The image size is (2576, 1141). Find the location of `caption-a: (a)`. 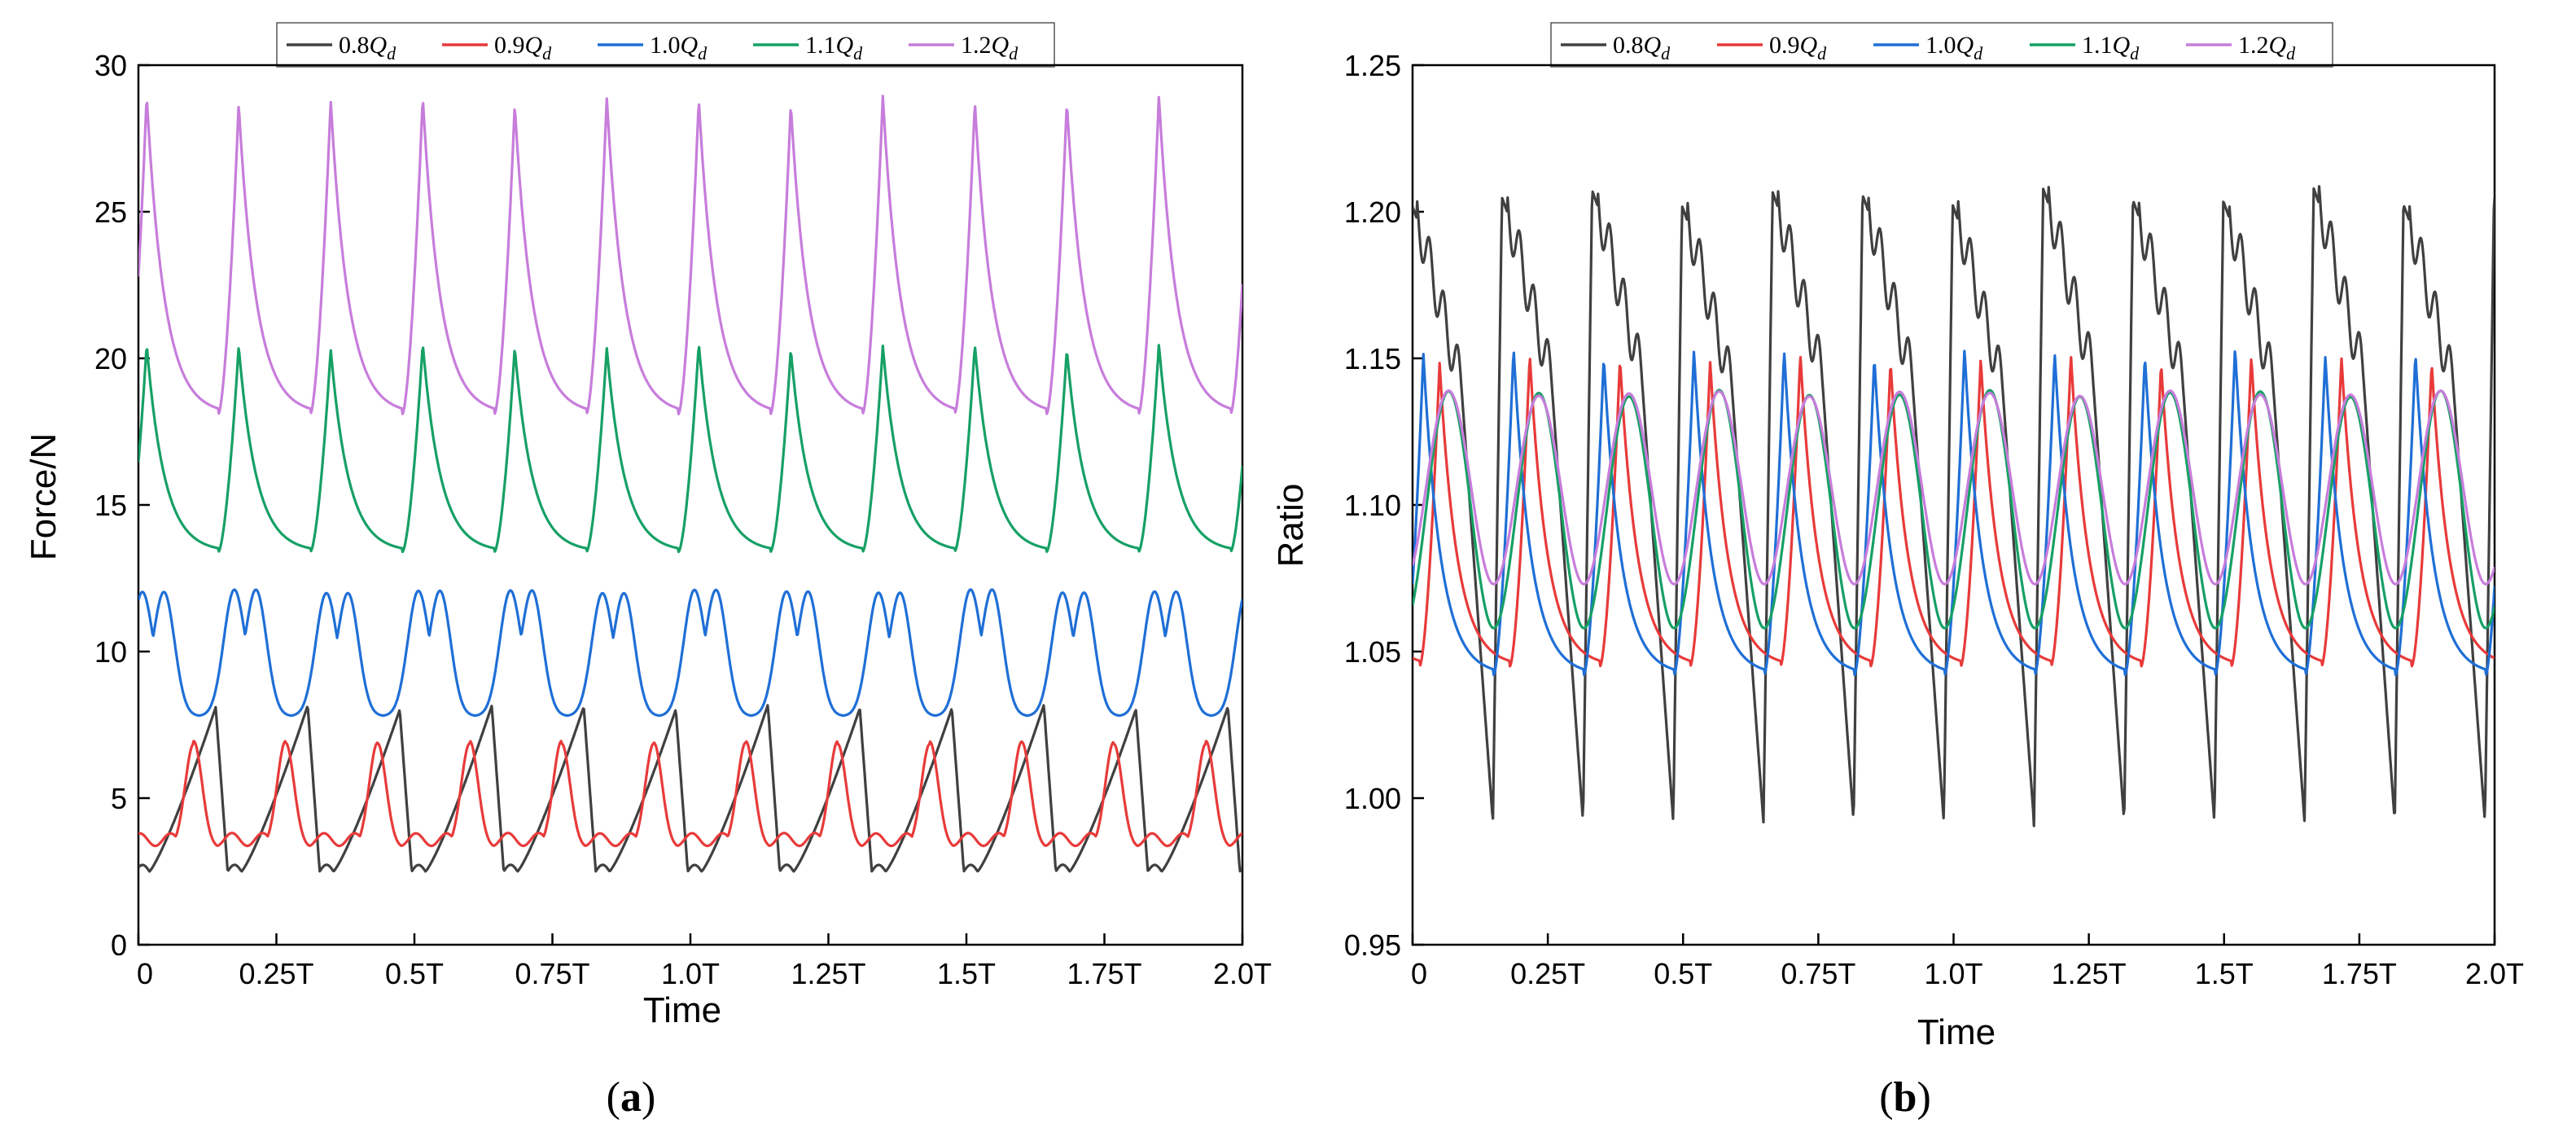

caption-a: (a) is located at coordinates (631, 1097).